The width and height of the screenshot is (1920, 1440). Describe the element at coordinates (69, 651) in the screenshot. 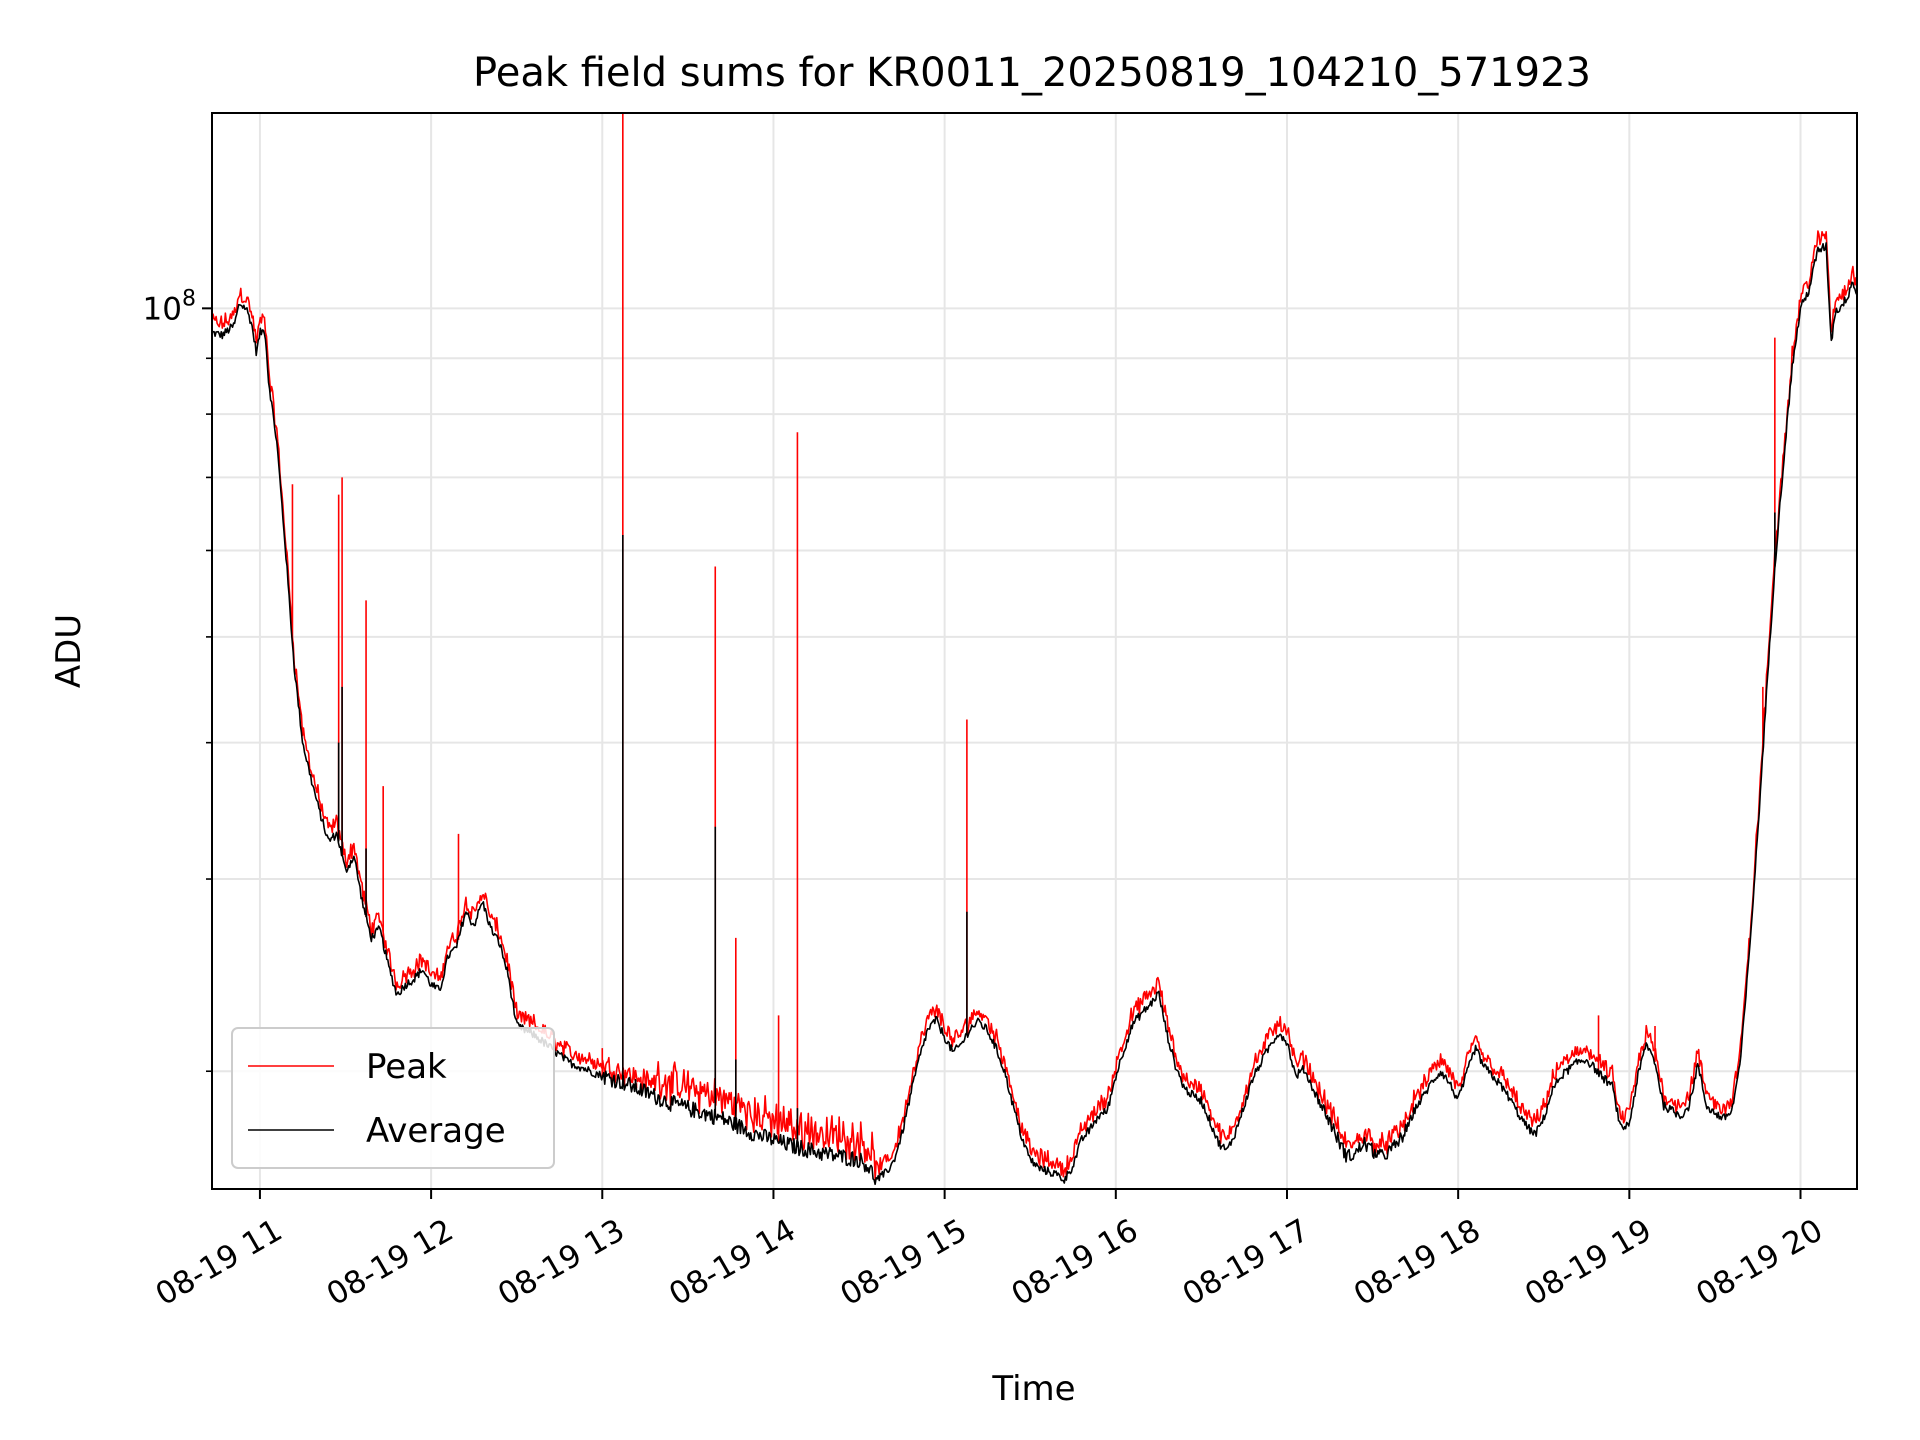

I see `y-axis-label: ADU` at that location.